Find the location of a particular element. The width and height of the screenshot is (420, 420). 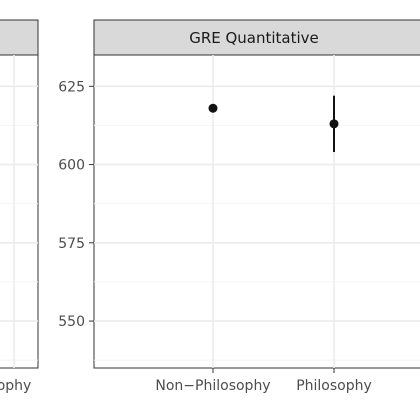

x-tick-label: Non−Philosophy is located at coordinates (212, 386).